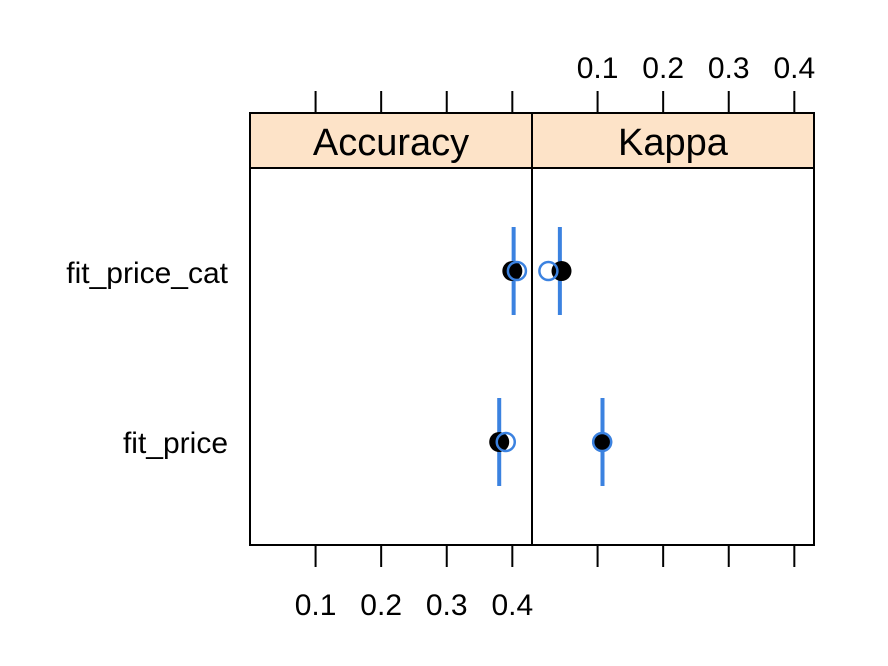  I want to click on accuracy-marks, so click(508, 356).